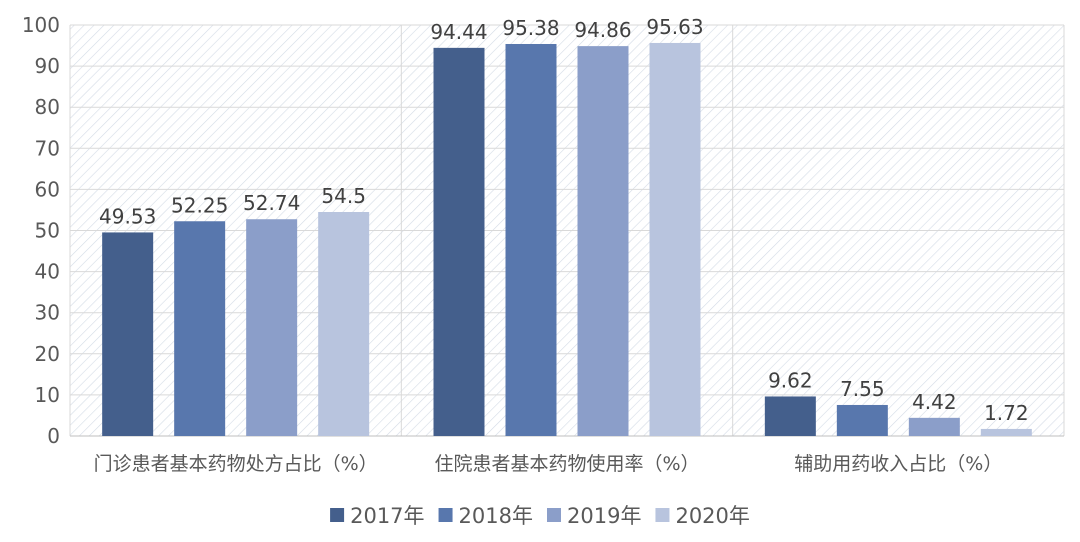 The width and height of the screenshot is (1080, 542). What do you see at coordinates (934, 426) in the screenshot?
I see `bar-3-2019年` at bounding box center [934, 426].